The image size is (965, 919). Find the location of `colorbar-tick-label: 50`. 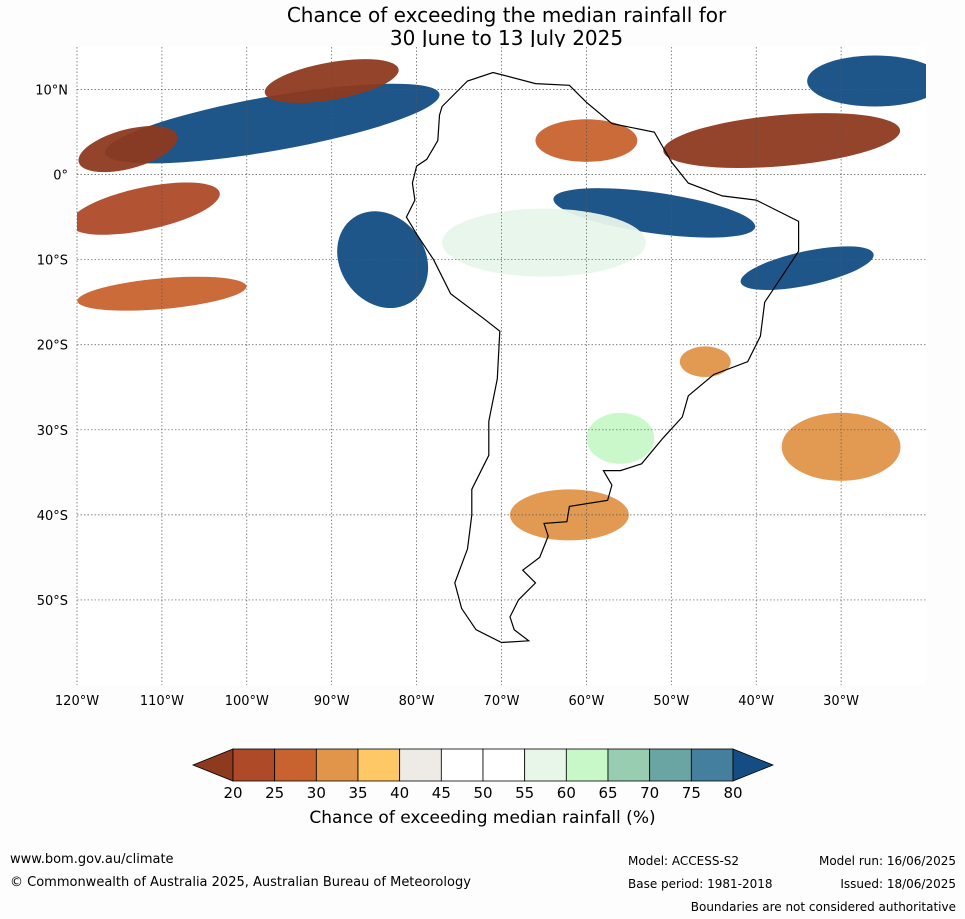

colorbar-tick-label: 50 is located at coordinates (482, 793).